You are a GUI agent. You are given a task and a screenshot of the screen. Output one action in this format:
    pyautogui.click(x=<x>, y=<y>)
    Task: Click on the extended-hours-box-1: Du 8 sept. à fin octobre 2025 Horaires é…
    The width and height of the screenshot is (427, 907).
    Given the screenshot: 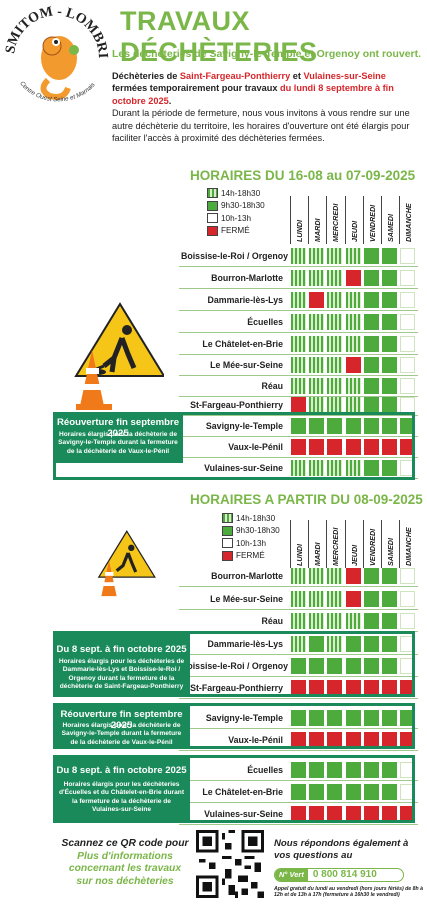 What is the action you would take?
    pyautogui.click(x=121, y=664)
    